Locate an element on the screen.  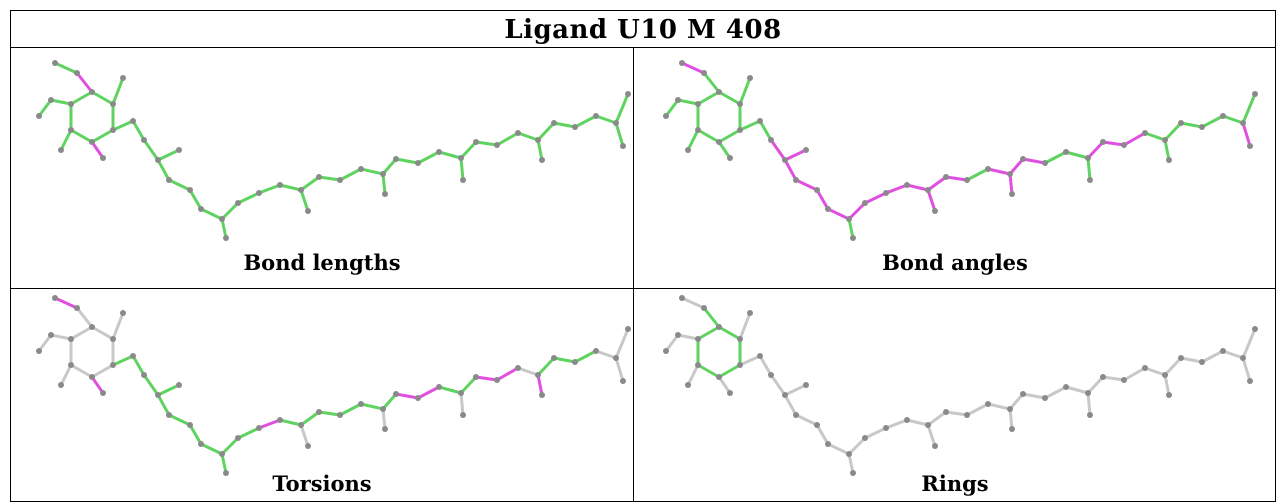
caption-bond-angles: Bond angles is located at coordinates (955, 262).